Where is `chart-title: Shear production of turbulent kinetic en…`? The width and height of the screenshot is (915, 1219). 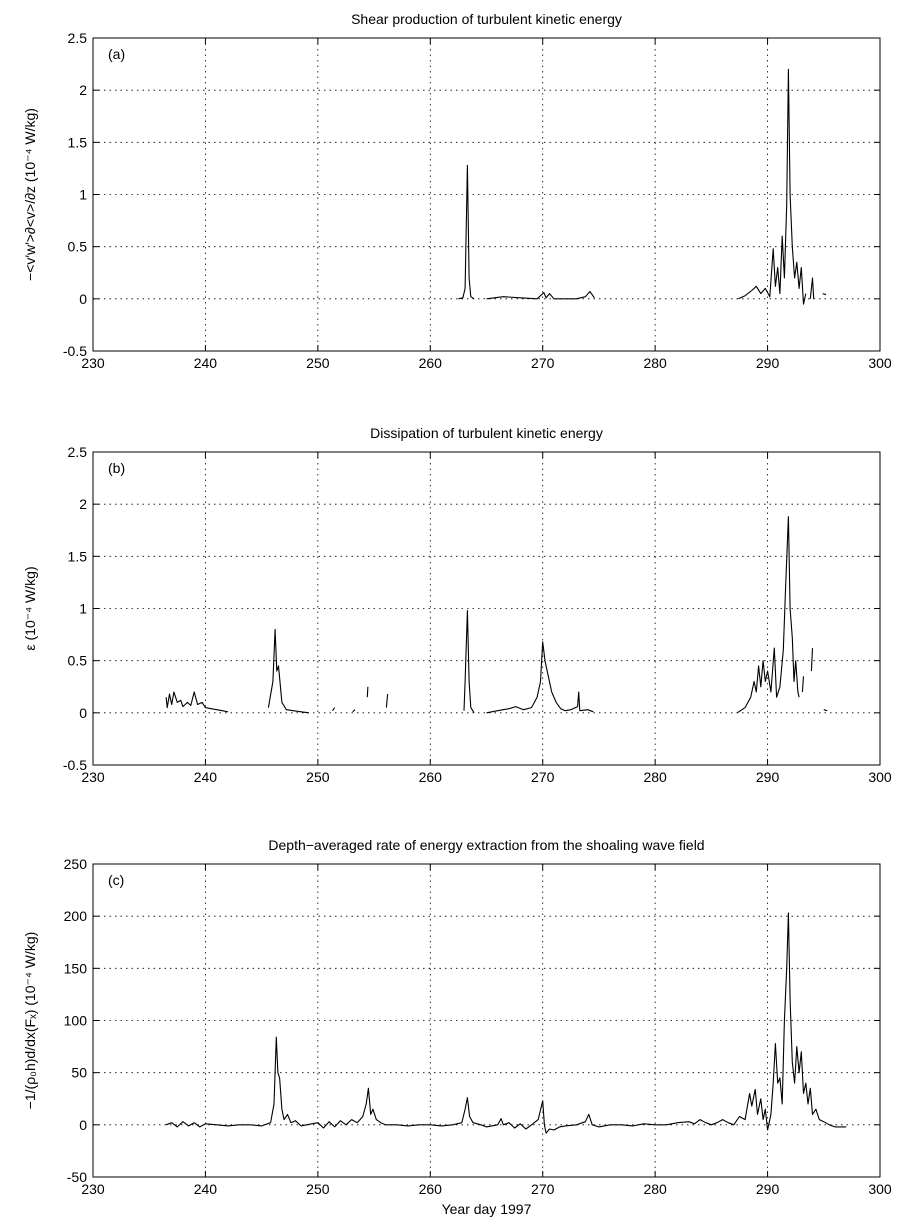
chart-title: Shear production of turbulent kinetic en… is located at coordinates (486, 19).